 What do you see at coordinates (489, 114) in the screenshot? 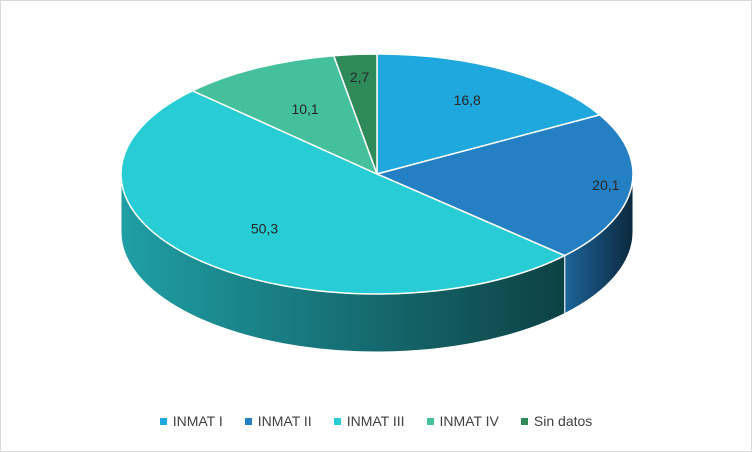
I see `slice-inmat-i` at bounding box center [489, 114].